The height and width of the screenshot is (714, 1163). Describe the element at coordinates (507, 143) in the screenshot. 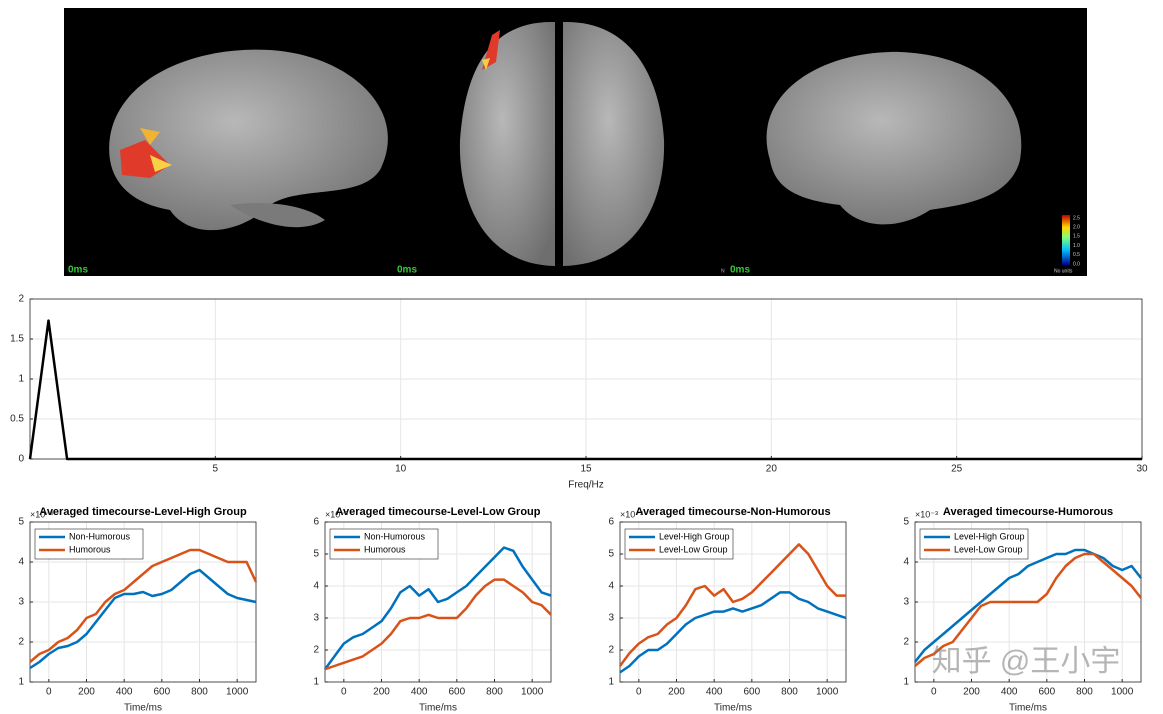

I see `brain-top-left-hemisphere` at that location.